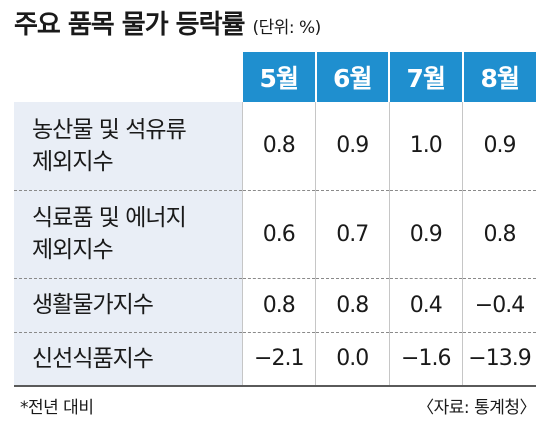 The image size is (550, 433). What do you see at coordinates (57, 408) in the screenshot?
I see `footnote: *전년 대비` at bounding box center [57, 408].